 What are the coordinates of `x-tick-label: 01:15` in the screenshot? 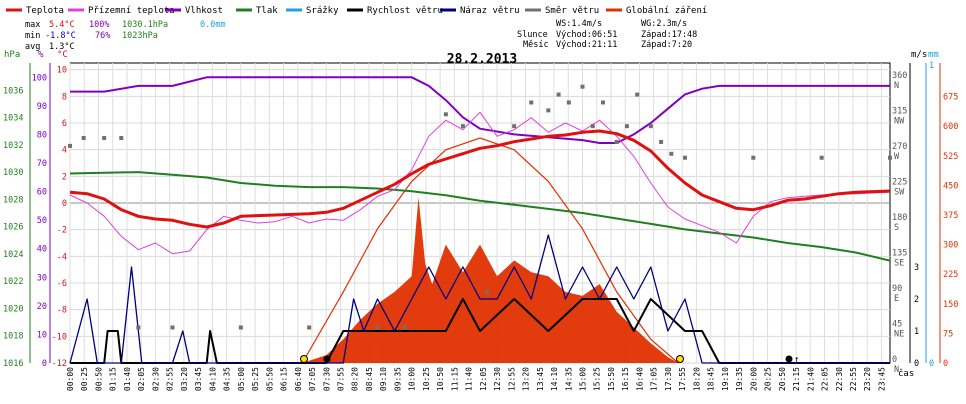 It's located at (113, 379).